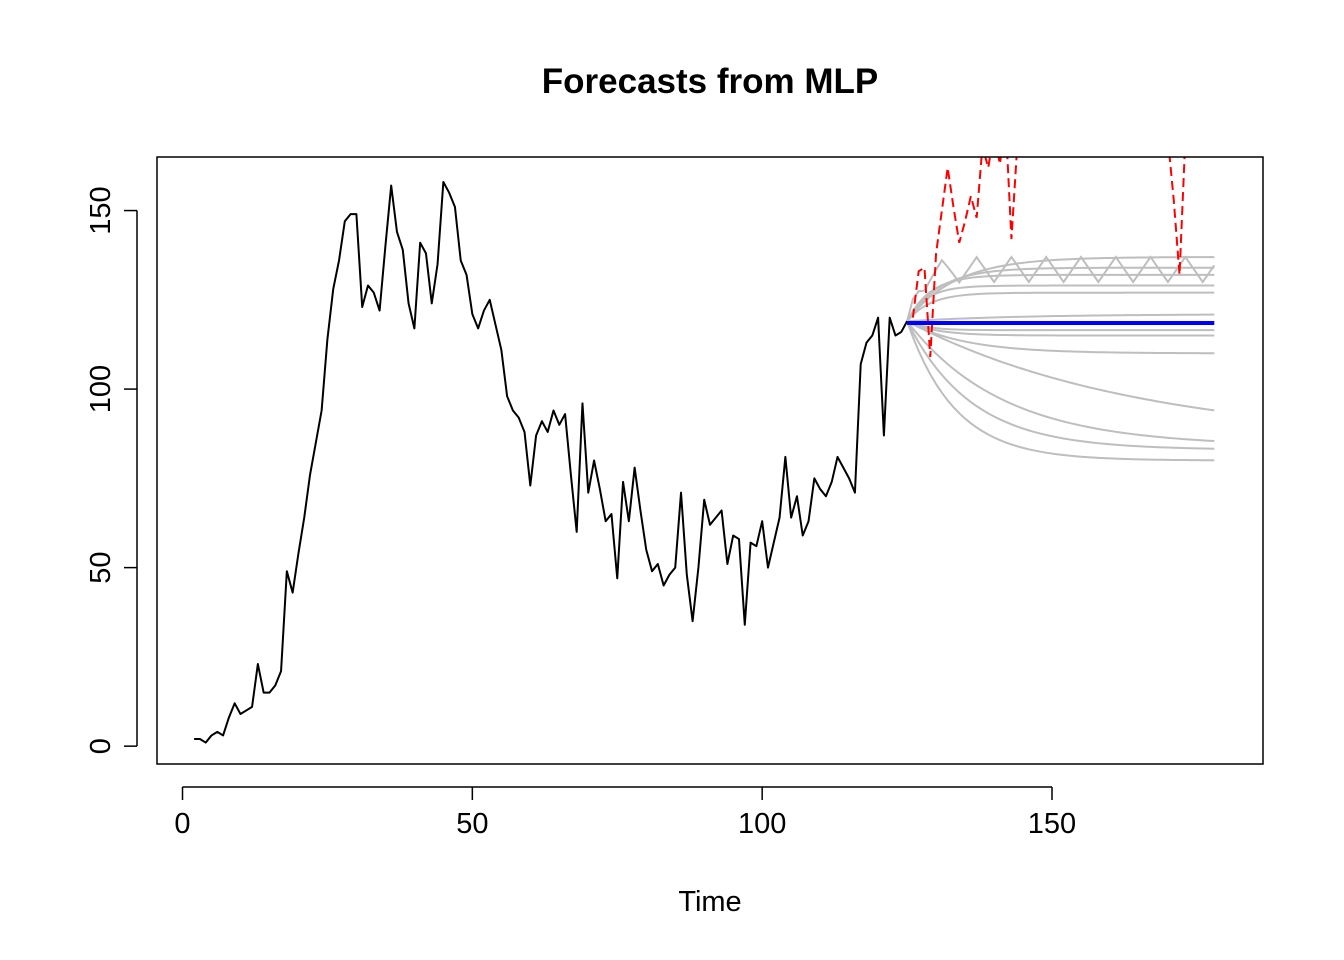 This screenshot has height=960, width=1344. Describe the element at coordinates (101, 389) in the screenshot. I see `y-tick-label-100: 100` at that location.